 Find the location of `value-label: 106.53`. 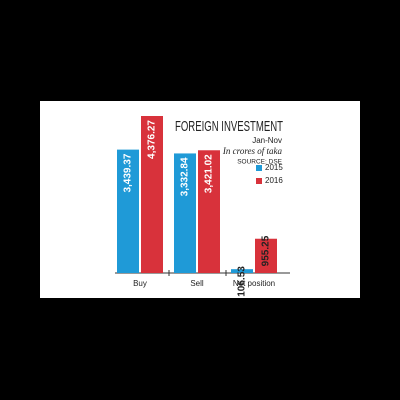

value-label: 106.53 is located at coordinates (242, 281).